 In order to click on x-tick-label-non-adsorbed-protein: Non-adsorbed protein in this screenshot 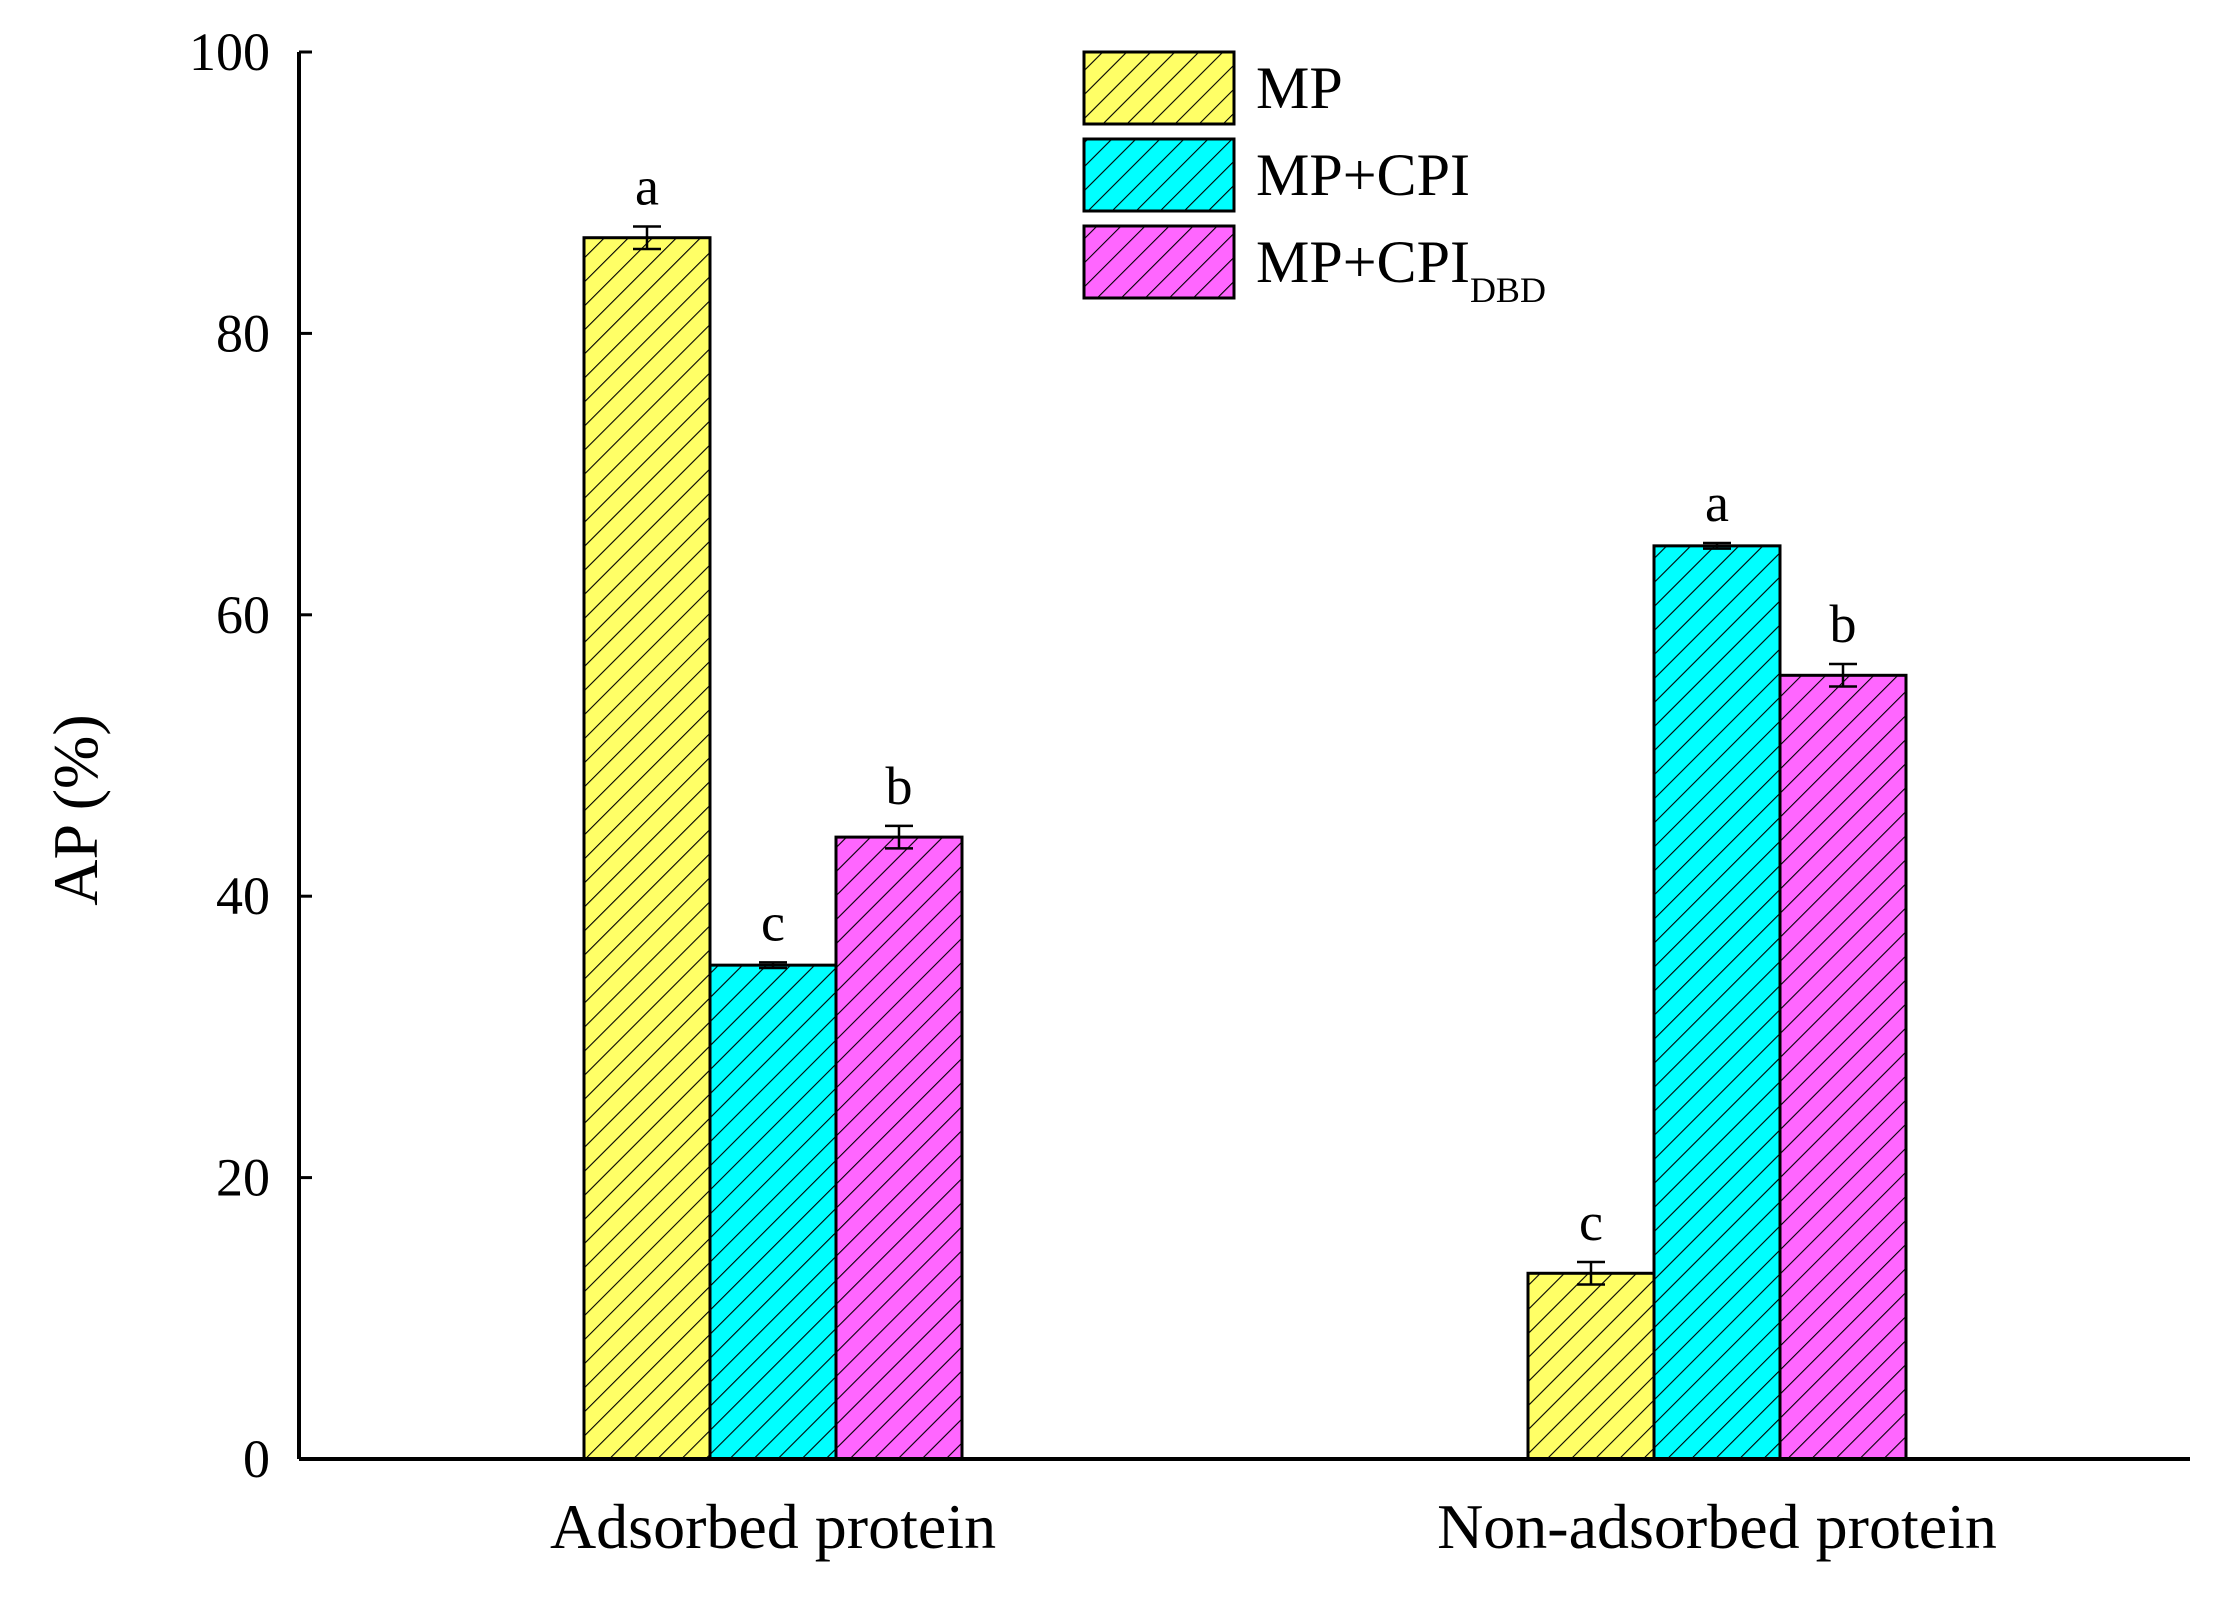, I will do `click(1717, 1526)`.